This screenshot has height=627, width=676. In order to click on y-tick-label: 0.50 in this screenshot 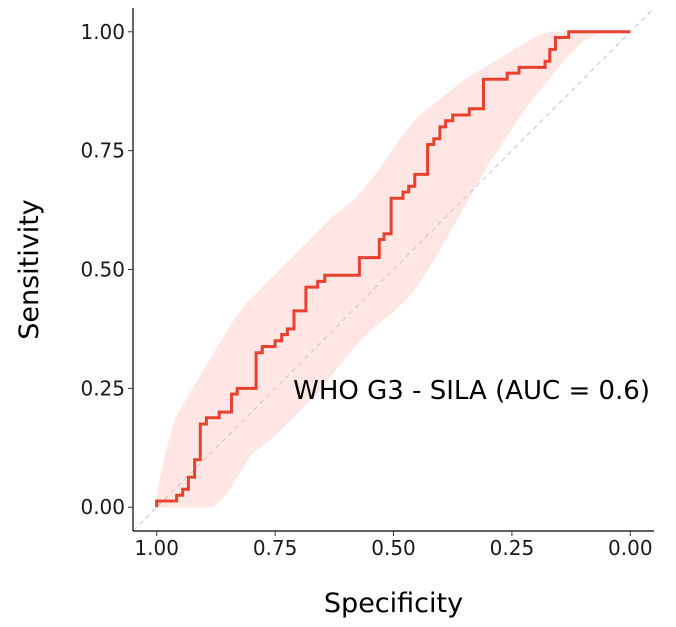, I will do `click(102, 270)`.